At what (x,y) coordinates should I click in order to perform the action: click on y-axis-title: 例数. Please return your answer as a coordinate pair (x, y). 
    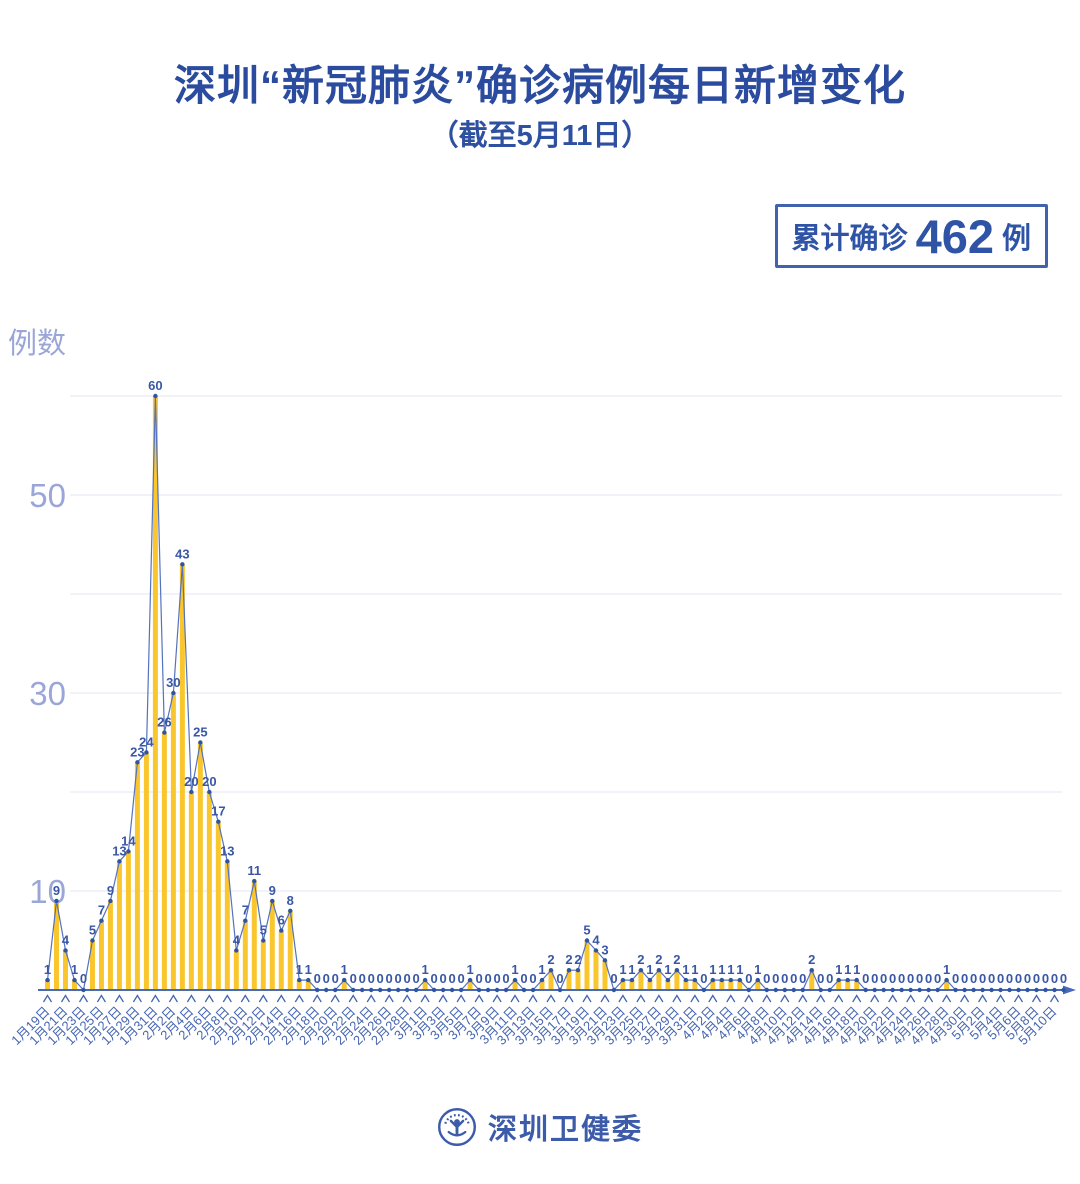
    Looking at the image, I should click on (37, 344).